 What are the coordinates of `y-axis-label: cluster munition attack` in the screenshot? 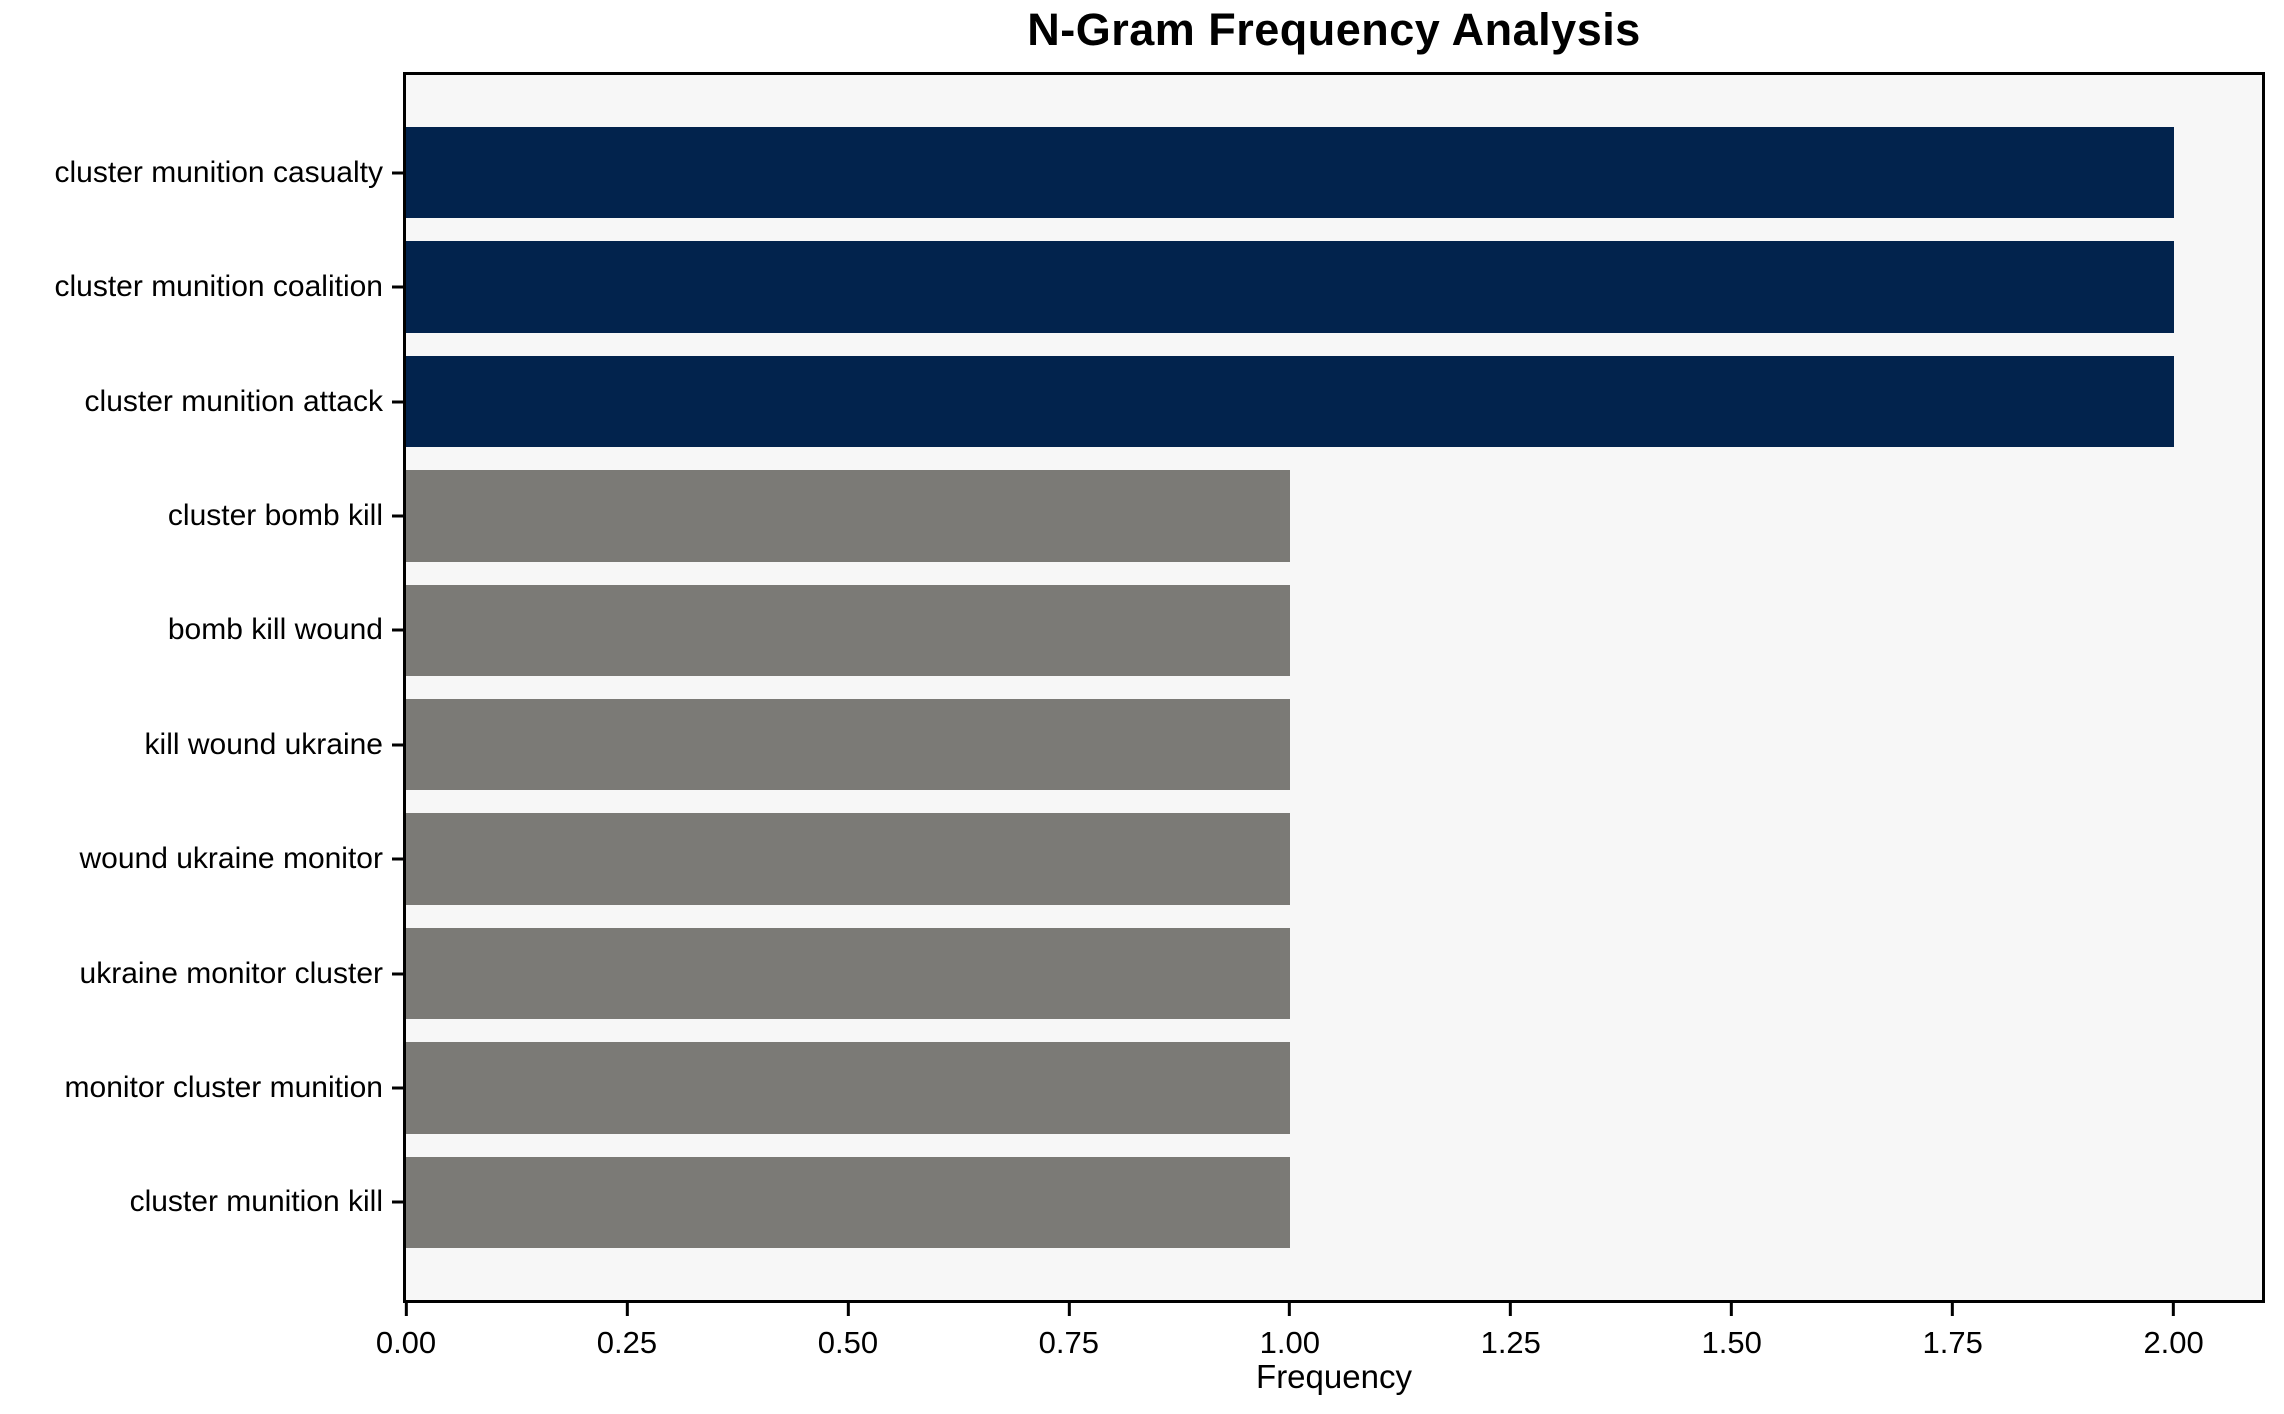 It's located at (233, 401).